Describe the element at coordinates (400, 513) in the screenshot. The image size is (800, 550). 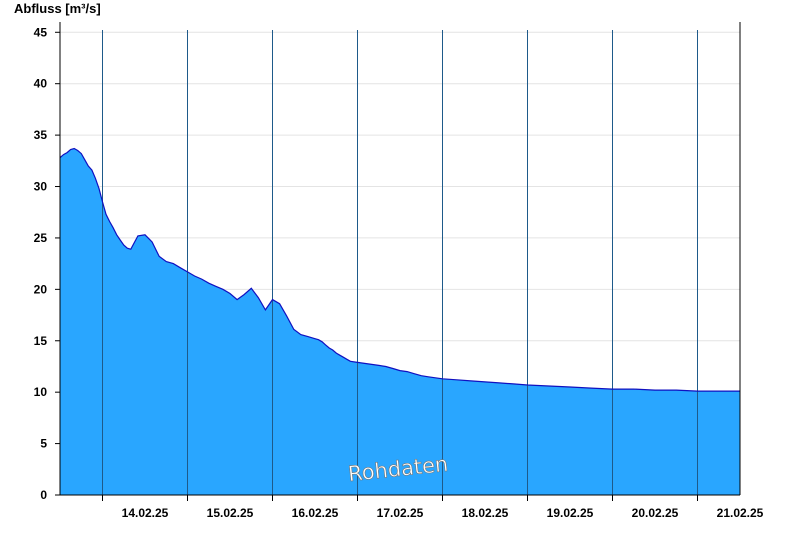
I see `x-tick-label: 17.02.25` at that location.